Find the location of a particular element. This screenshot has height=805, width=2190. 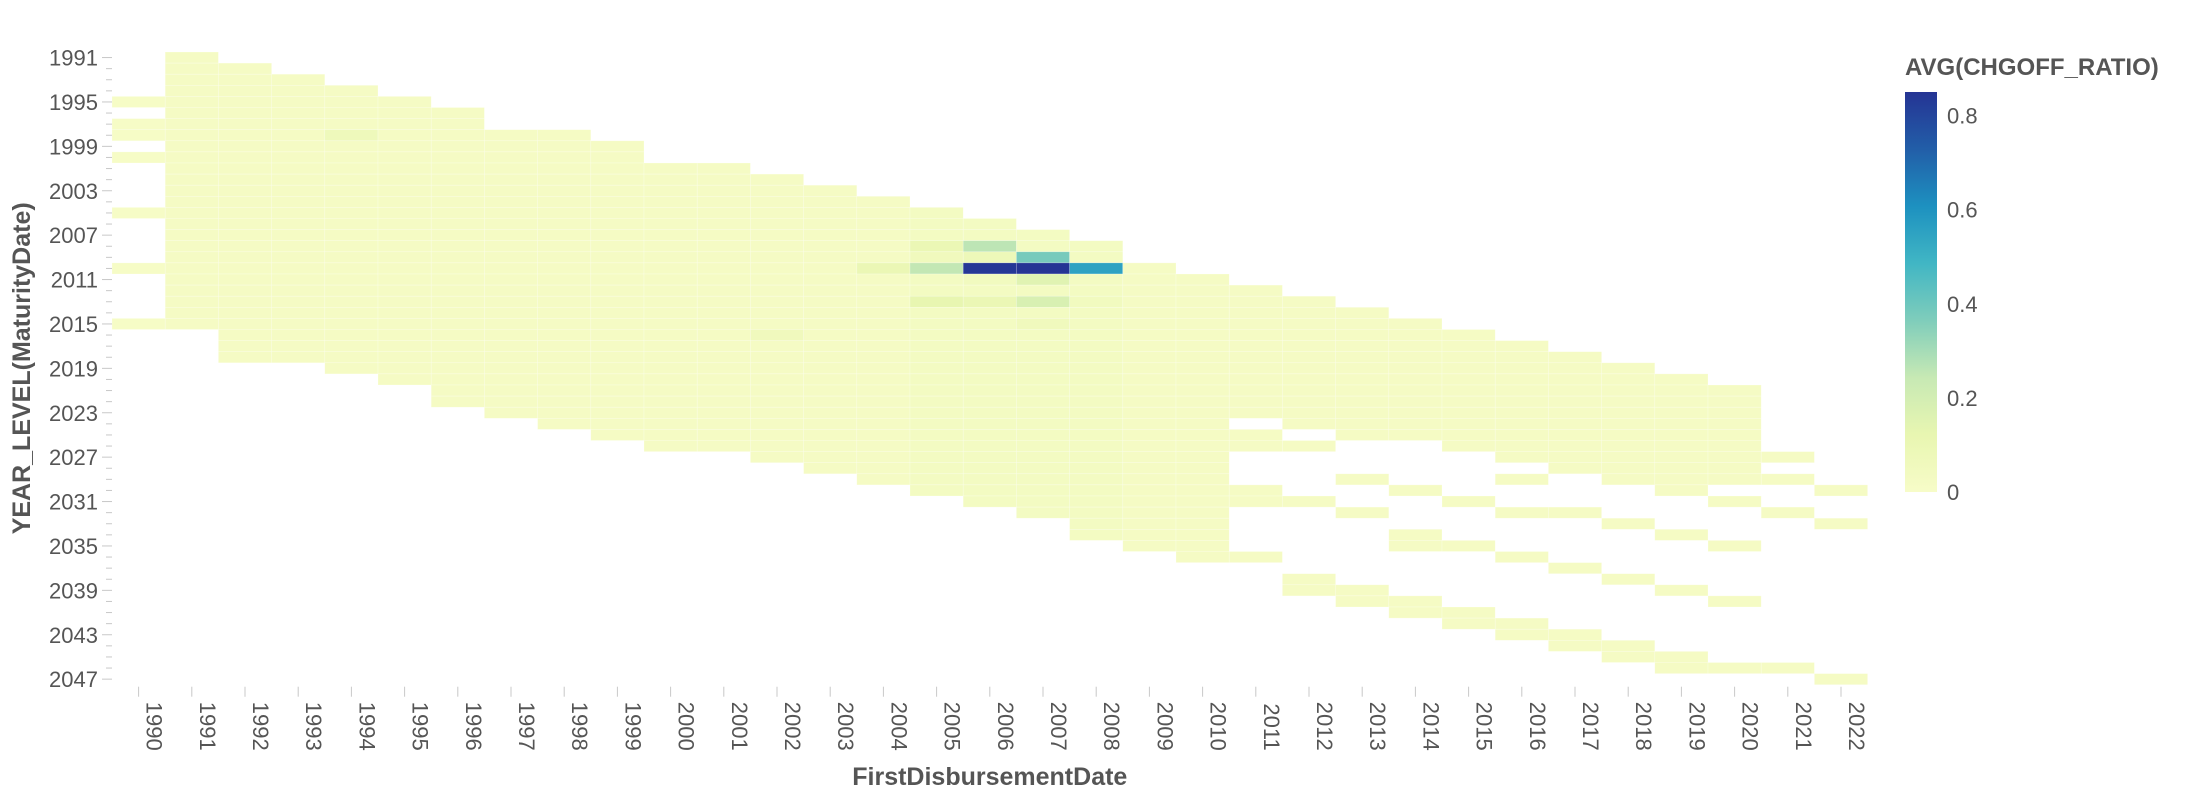

y-tick-label: 2035 is located at coordinates (73, 546).